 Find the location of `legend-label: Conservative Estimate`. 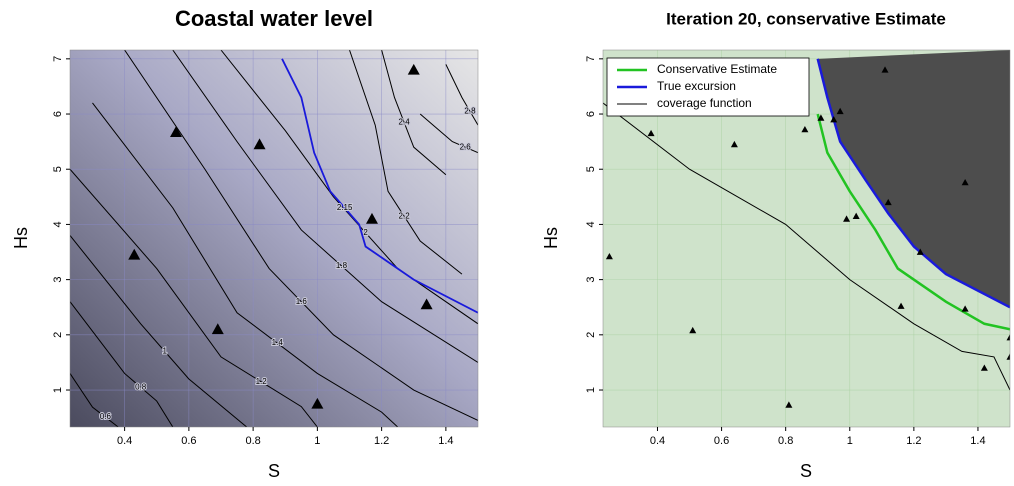

legend-label: Conservative Estimate is located at coordinates (717, 69).